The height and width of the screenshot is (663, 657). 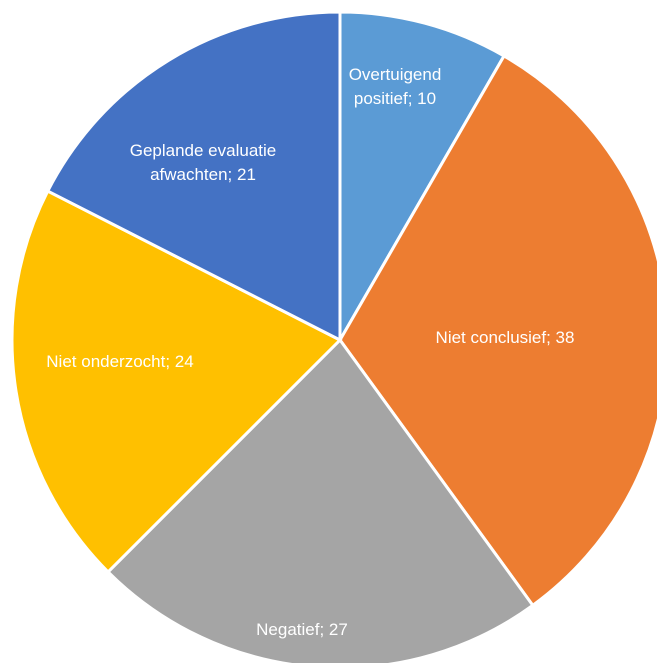 I want to click on slice-label: Overtuigend positief; 10, so click(x=395, y=86).